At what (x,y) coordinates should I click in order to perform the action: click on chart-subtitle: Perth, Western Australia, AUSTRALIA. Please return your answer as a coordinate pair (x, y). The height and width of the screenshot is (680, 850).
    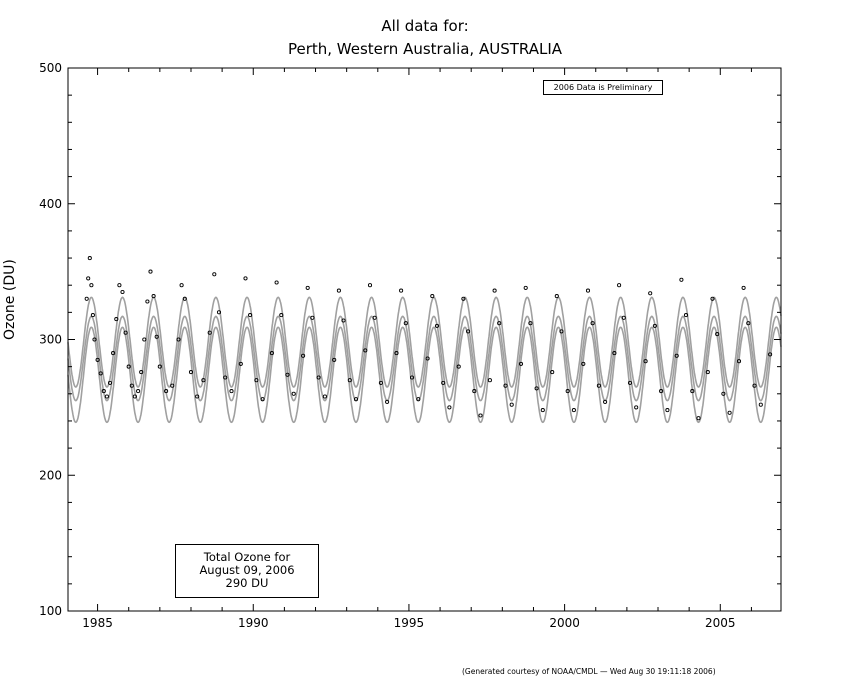
    Looking at the image, I should click on (425, 49).